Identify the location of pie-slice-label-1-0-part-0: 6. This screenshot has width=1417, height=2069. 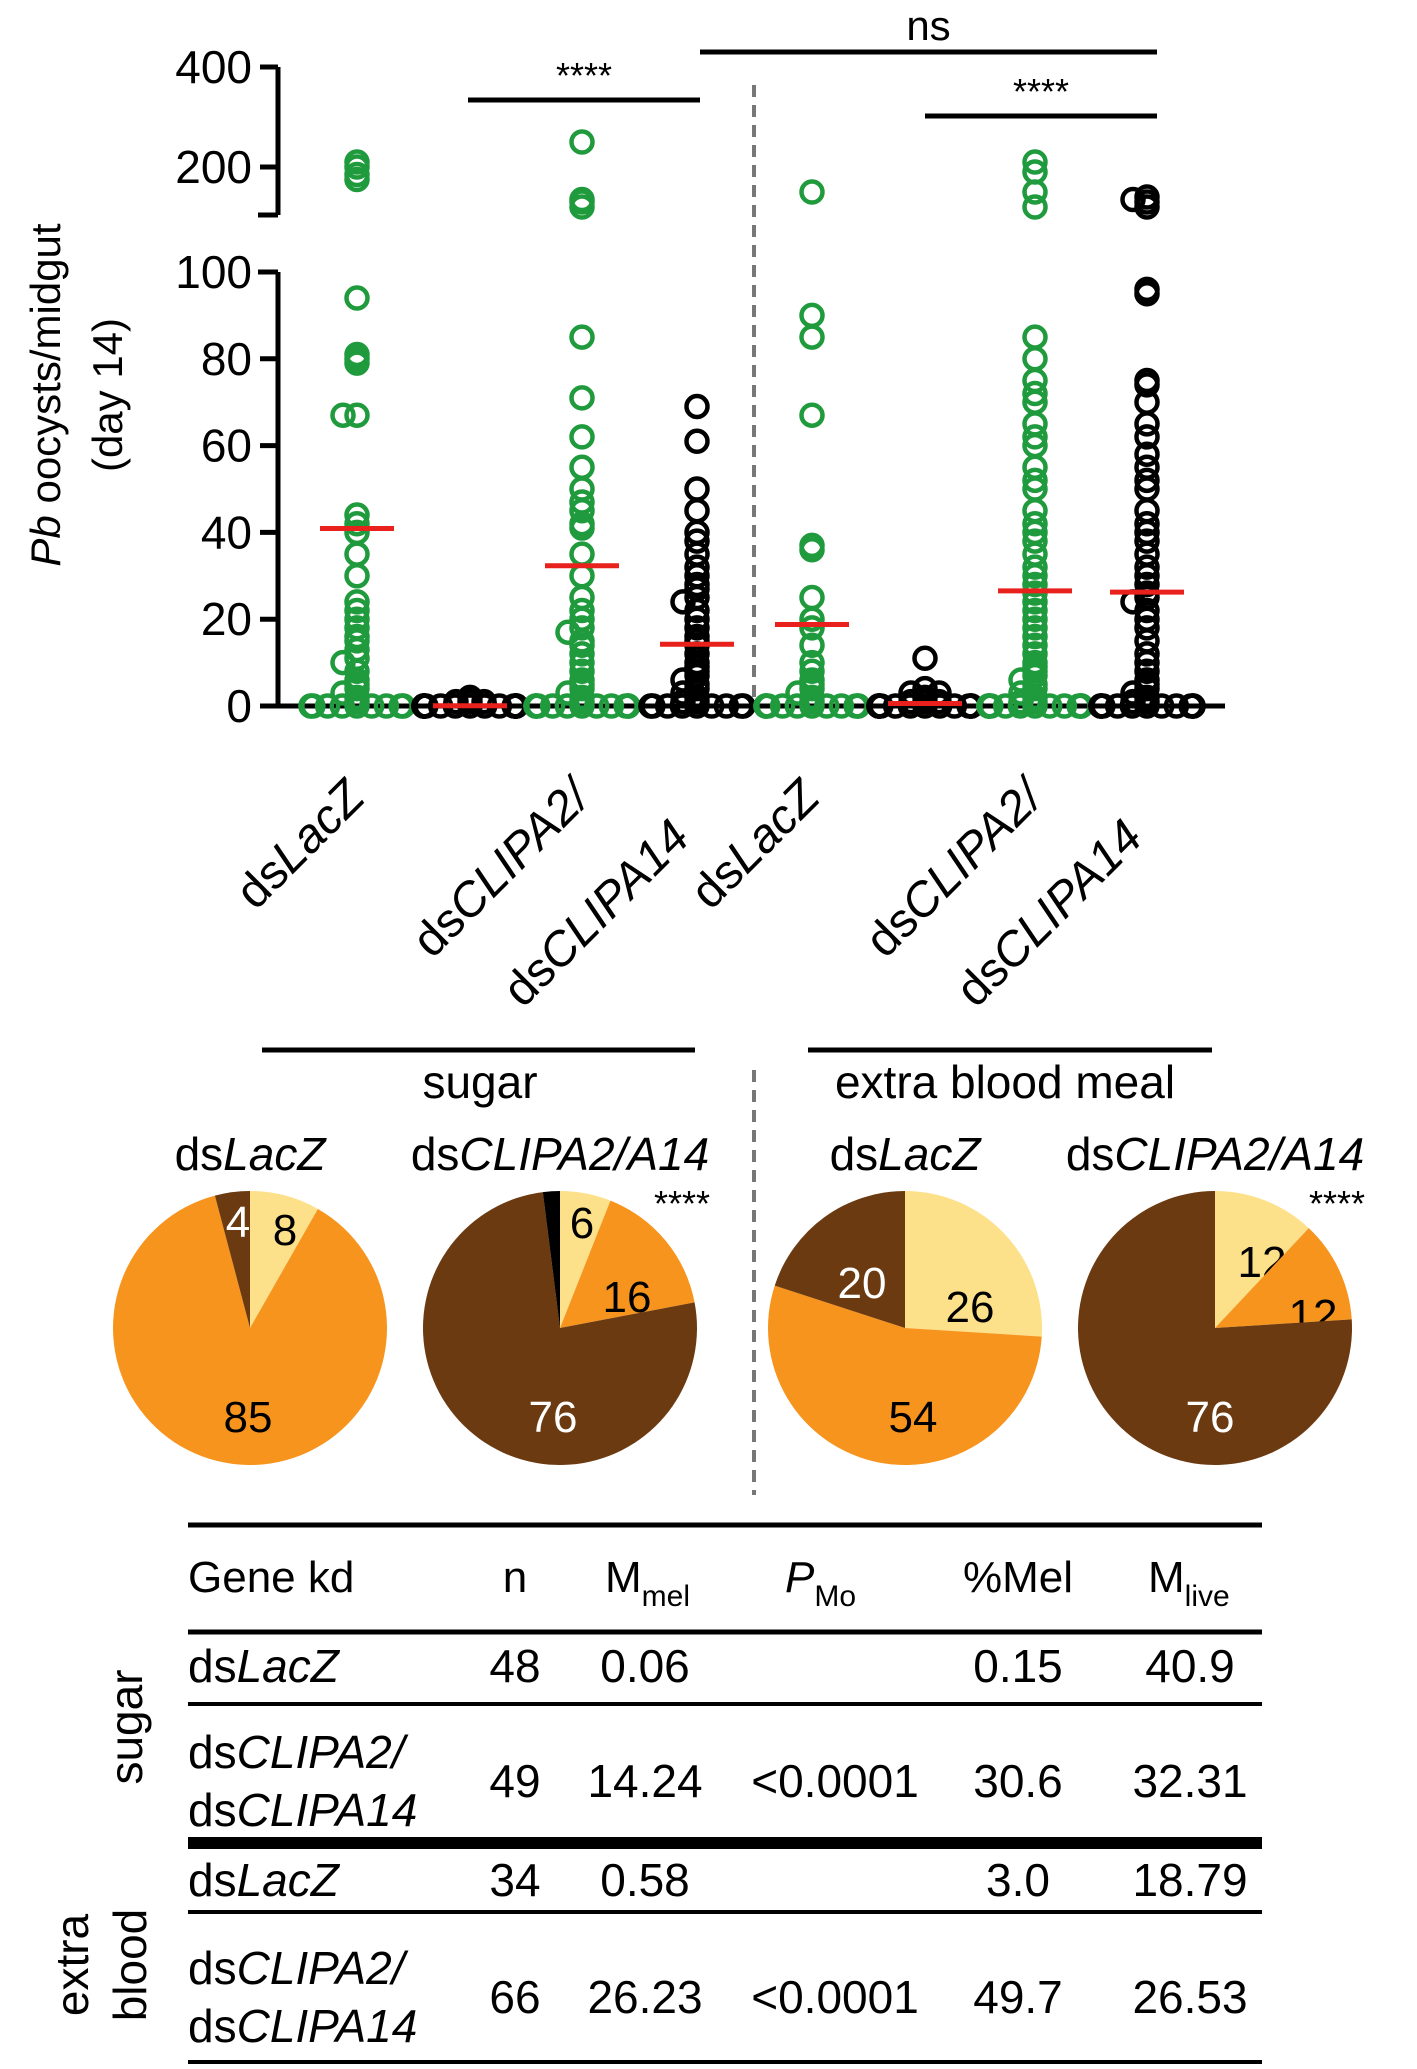
(582, 1223).